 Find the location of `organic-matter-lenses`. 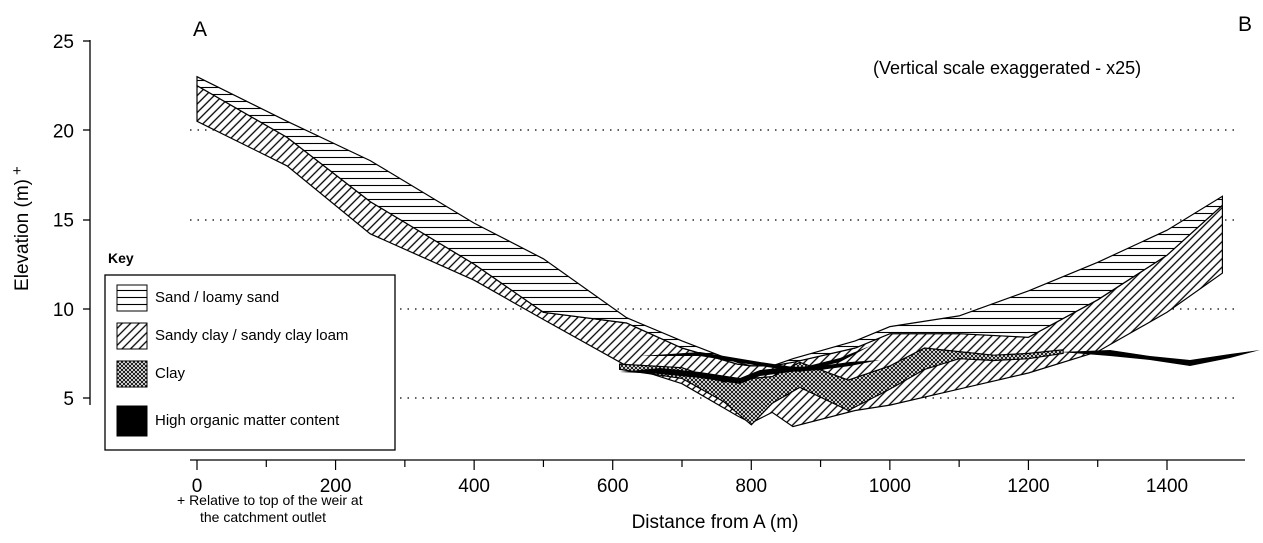

organic-matter-lenses is located at coordinates (940, 365).